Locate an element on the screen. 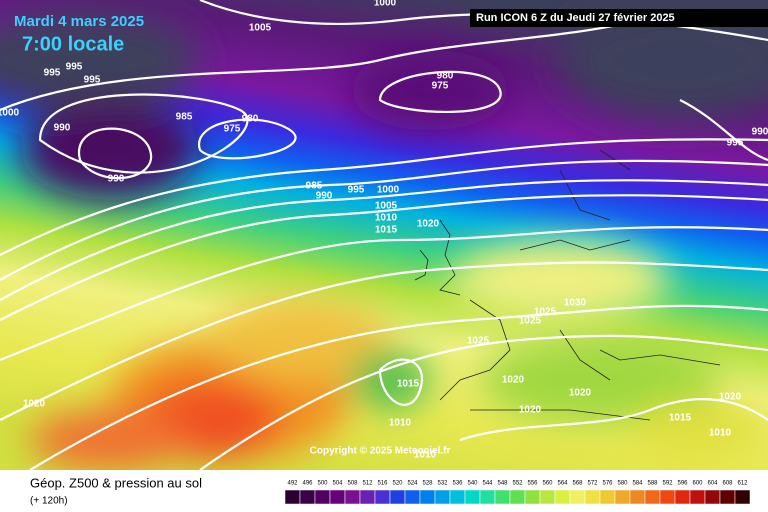 Image resolution: width=768 pixels, height=512 pixels. run-info: Run ICON 6 Z du Jeudi 27 février 2025 is located at coordinates (575, 18).